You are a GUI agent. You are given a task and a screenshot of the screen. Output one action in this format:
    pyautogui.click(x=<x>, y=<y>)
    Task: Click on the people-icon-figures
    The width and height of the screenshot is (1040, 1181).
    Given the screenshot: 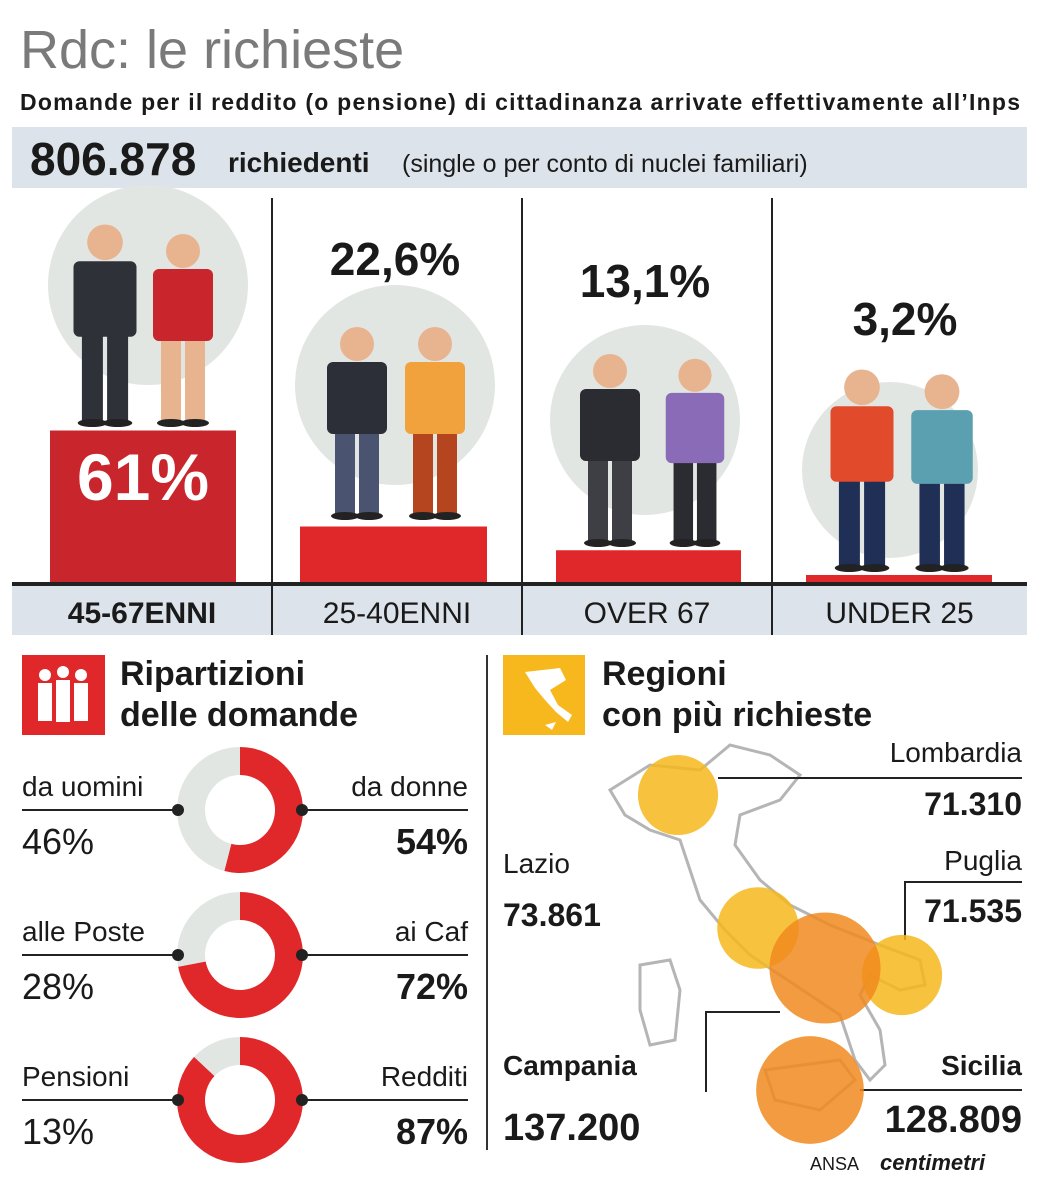 What is the action you would take?
    pyautogui.click(x=63, y=694)
    